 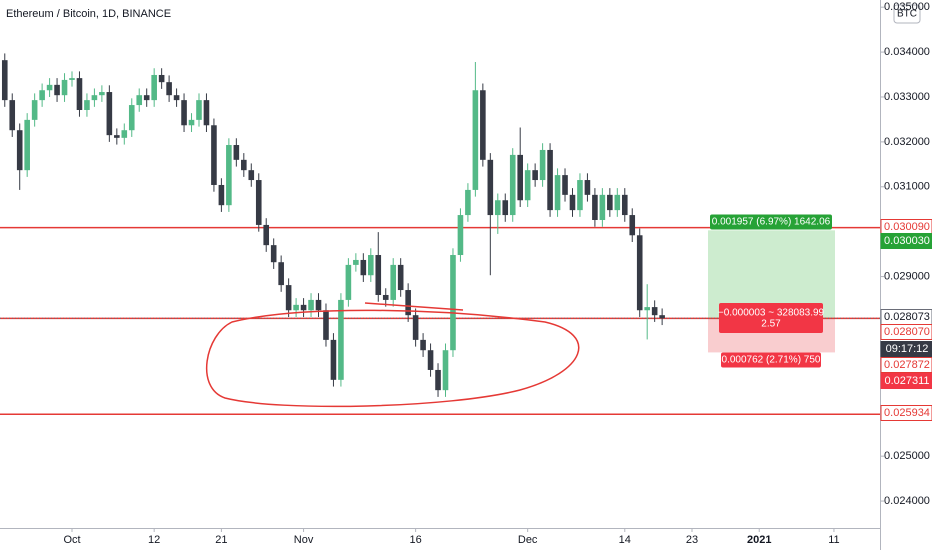 I want to click on drawn-trendline, so click(x=414, y=306).